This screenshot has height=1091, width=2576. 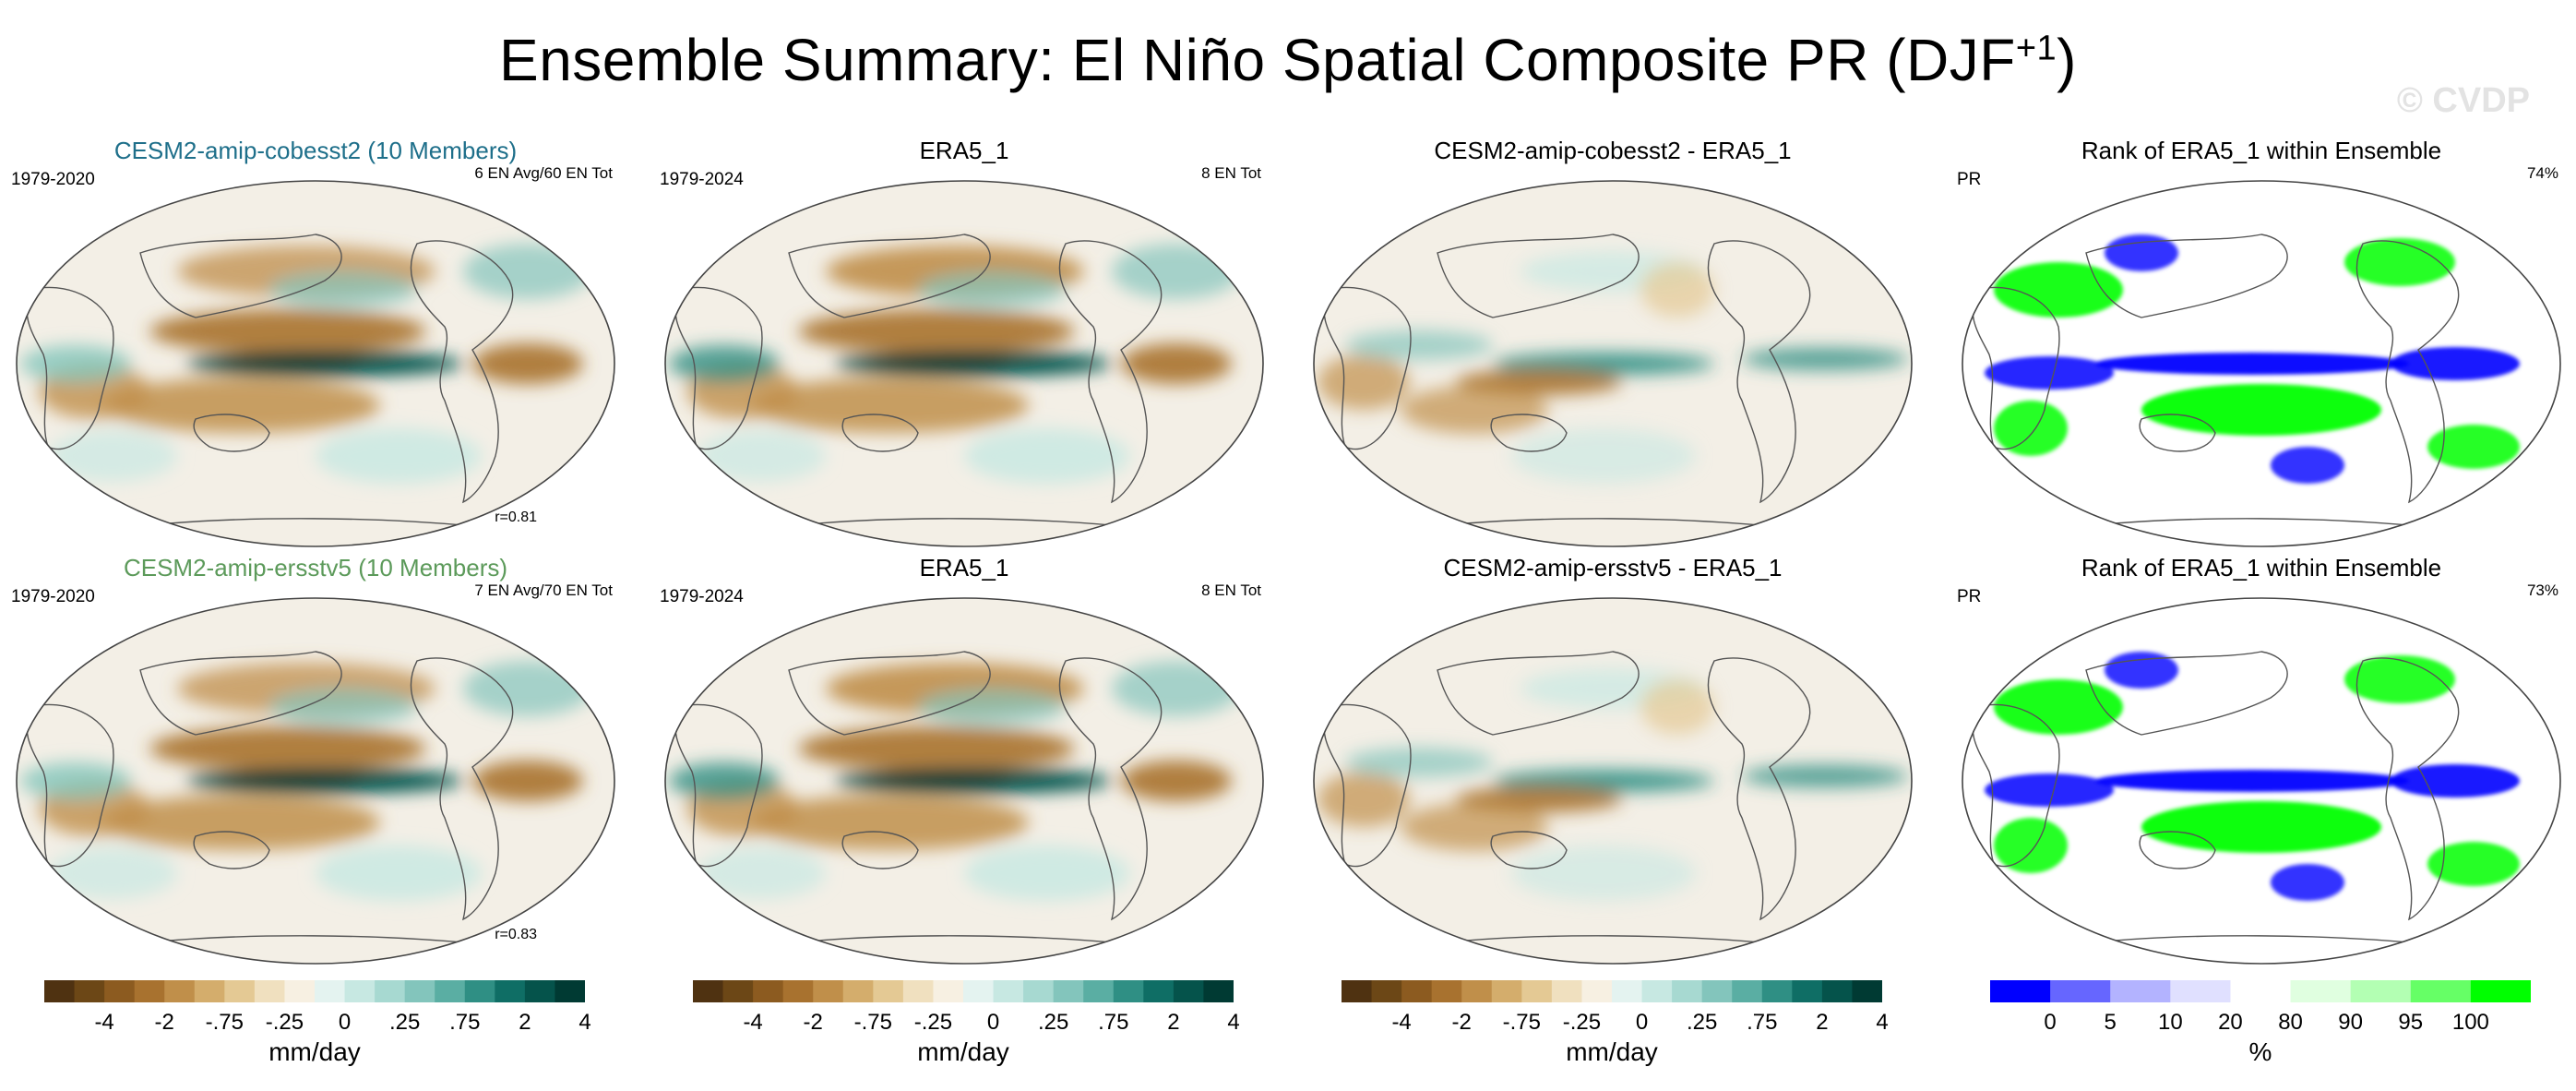 I want to click on colorbar-tick-label: 10, so click(x=2170, y=1022).